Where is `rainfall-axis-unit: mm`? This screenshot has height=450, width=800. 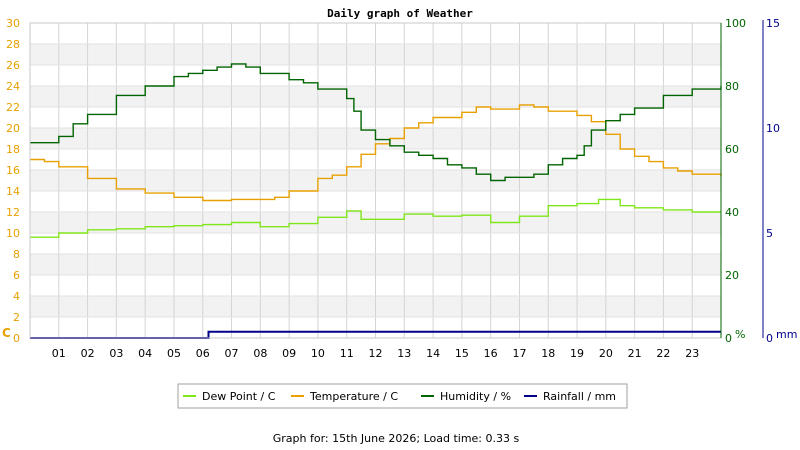 rainfall-axis-unit: mm is located at coordinates (786, 334).